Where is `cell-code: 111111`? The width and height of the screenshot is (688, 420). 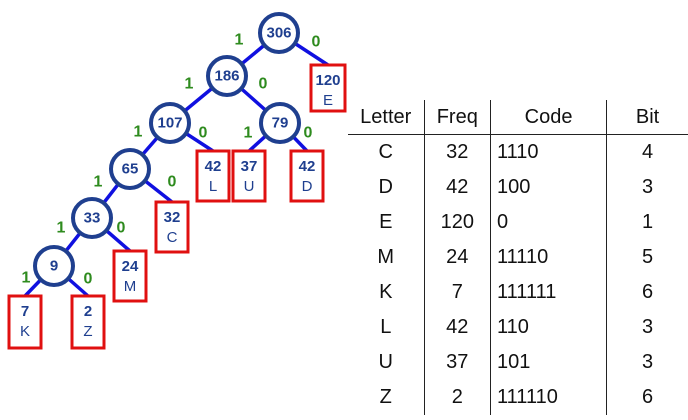
cell-code: 111111 is located at coordinates (548, 292).